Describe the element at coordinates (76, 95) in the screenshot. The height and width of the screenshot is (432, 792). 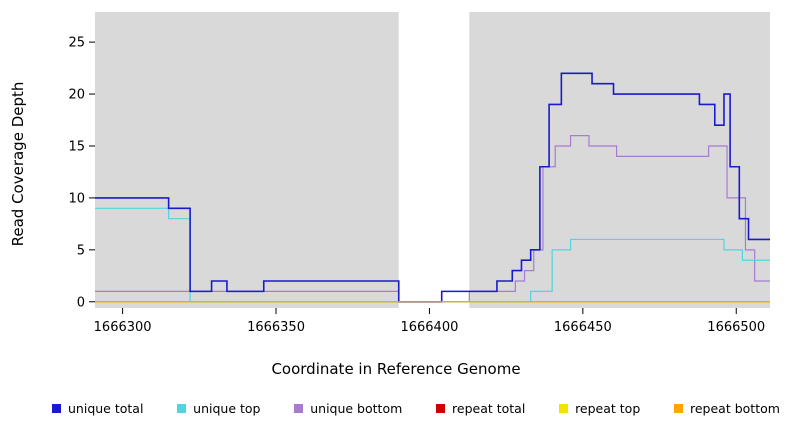
I see `y-tick-label: 20` at that location.